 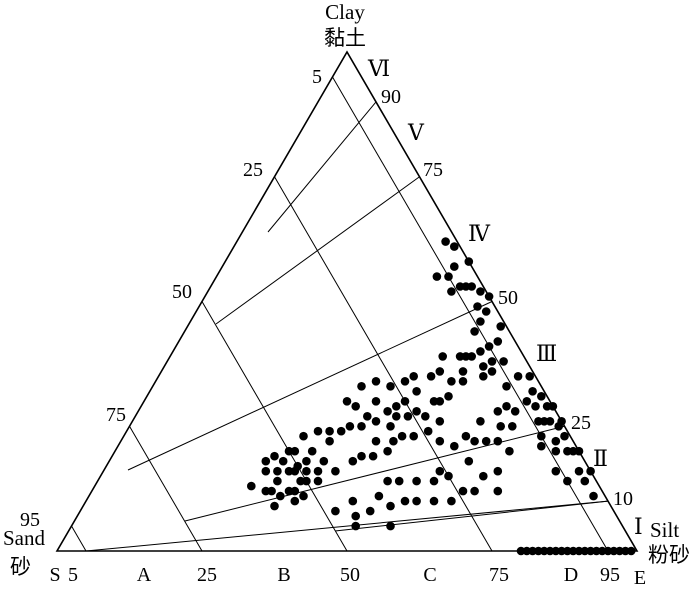 What do you see at coordinates (317, 77) in the screenshot?
I see `clay-tick-5: 5` at bounding box center [317, 77].